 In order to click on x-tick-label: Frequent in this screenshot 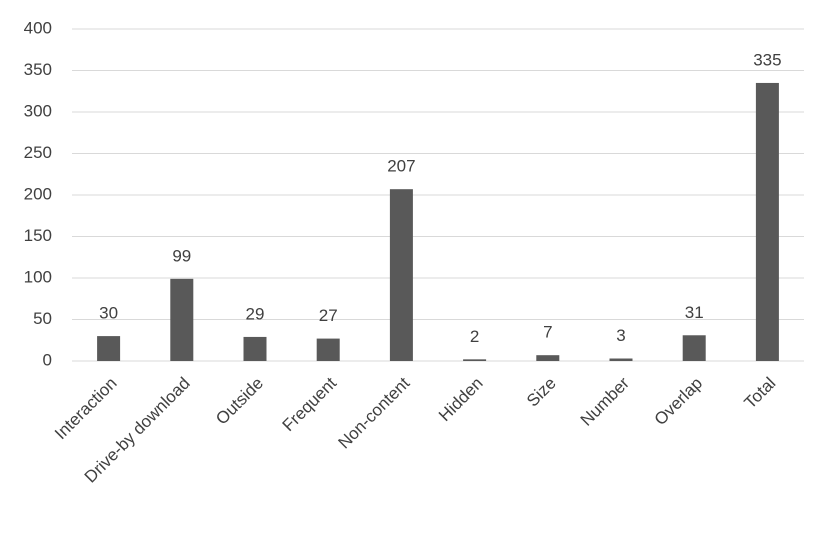, I will do `click(310, 404)`.